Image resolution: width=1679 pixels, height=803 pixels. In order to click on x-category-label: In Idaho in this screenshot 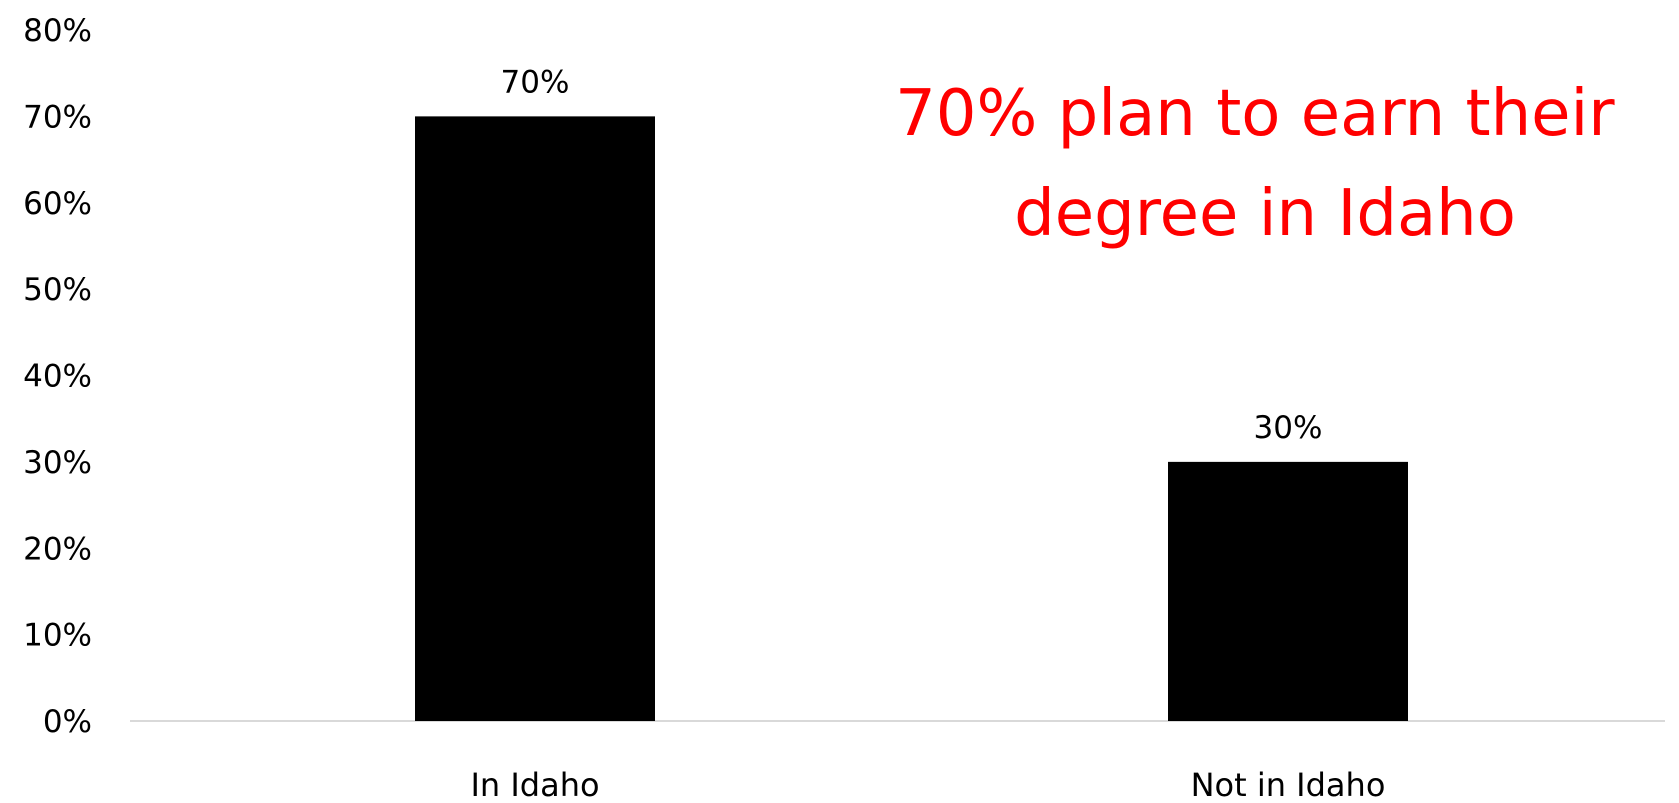, I will do `click(534, 784)`.